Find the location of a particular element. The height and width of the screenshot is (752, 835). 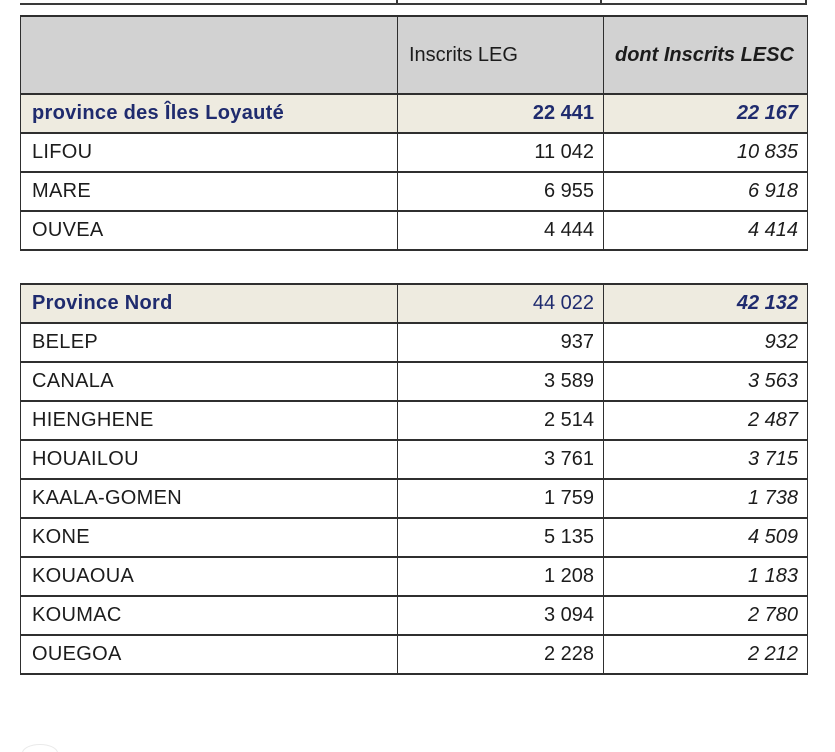

inscrits-leg-value: 937 is located at coordinates (500, 342).